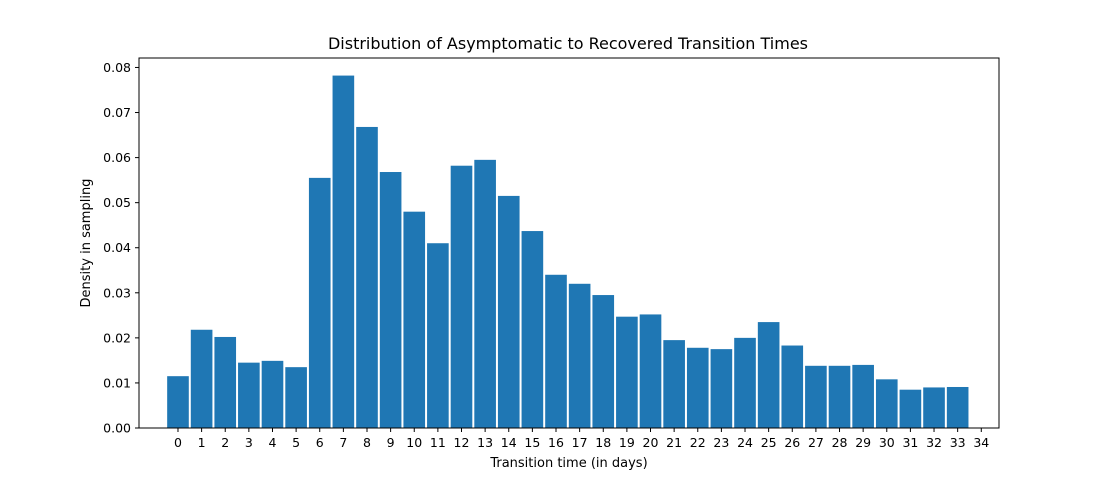  Describe the element at coordinates (532, 442) in the screenshot. I see `x-tick-label: 15` at that location.